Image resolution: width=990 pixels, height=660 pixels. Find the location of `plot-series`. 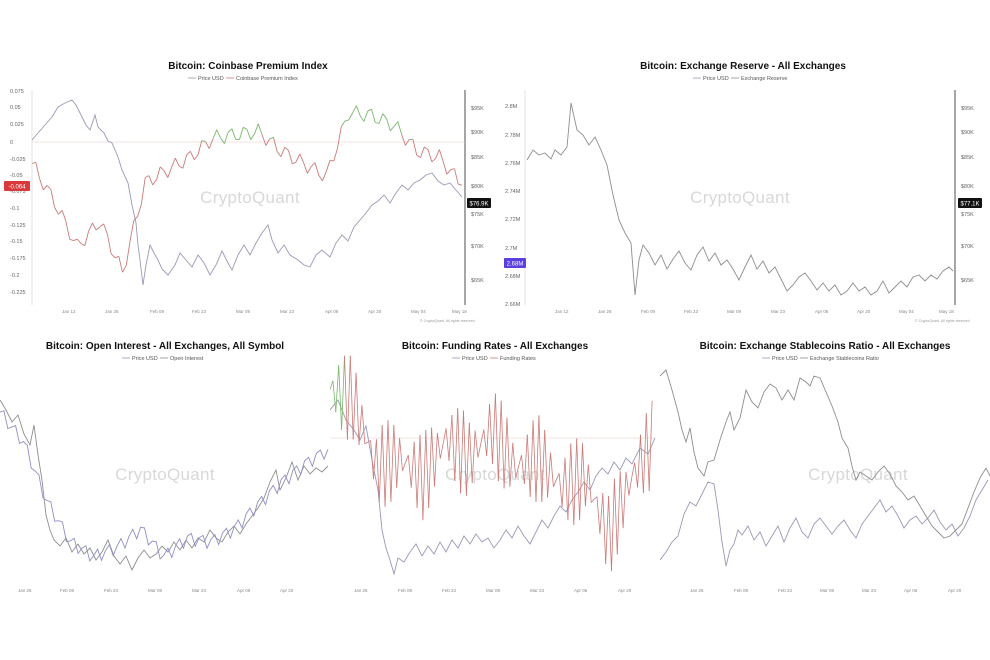

plot-series is located at coordinates (825, 468).